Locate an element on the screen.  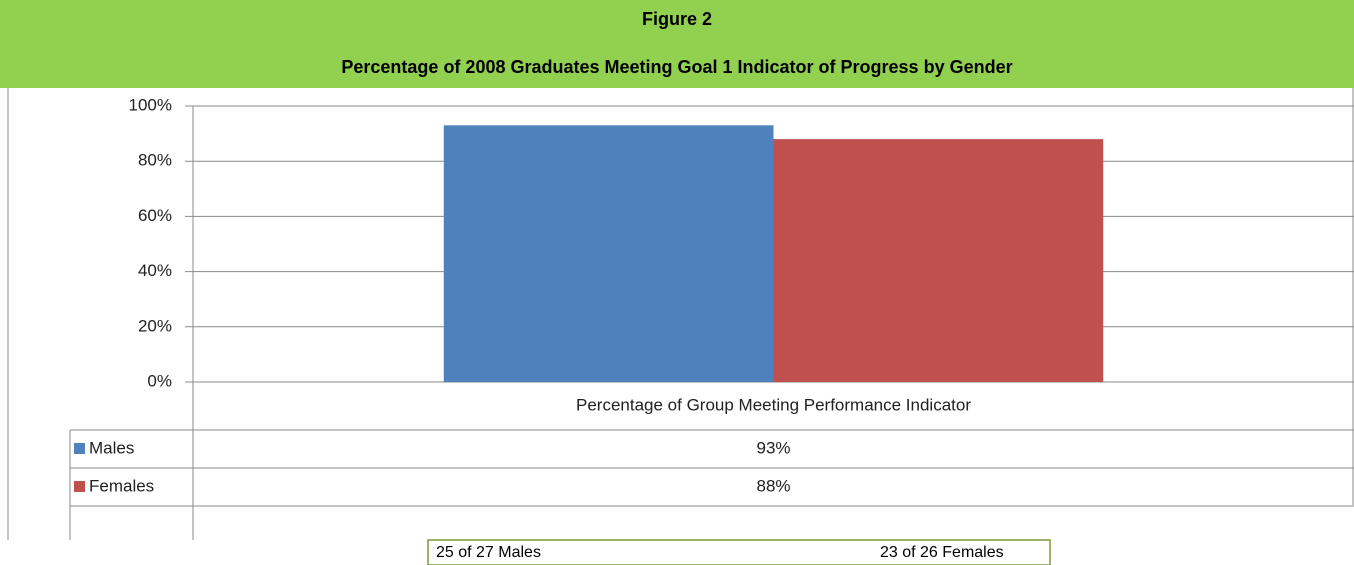
note-box is located at coordinates (739, 552).